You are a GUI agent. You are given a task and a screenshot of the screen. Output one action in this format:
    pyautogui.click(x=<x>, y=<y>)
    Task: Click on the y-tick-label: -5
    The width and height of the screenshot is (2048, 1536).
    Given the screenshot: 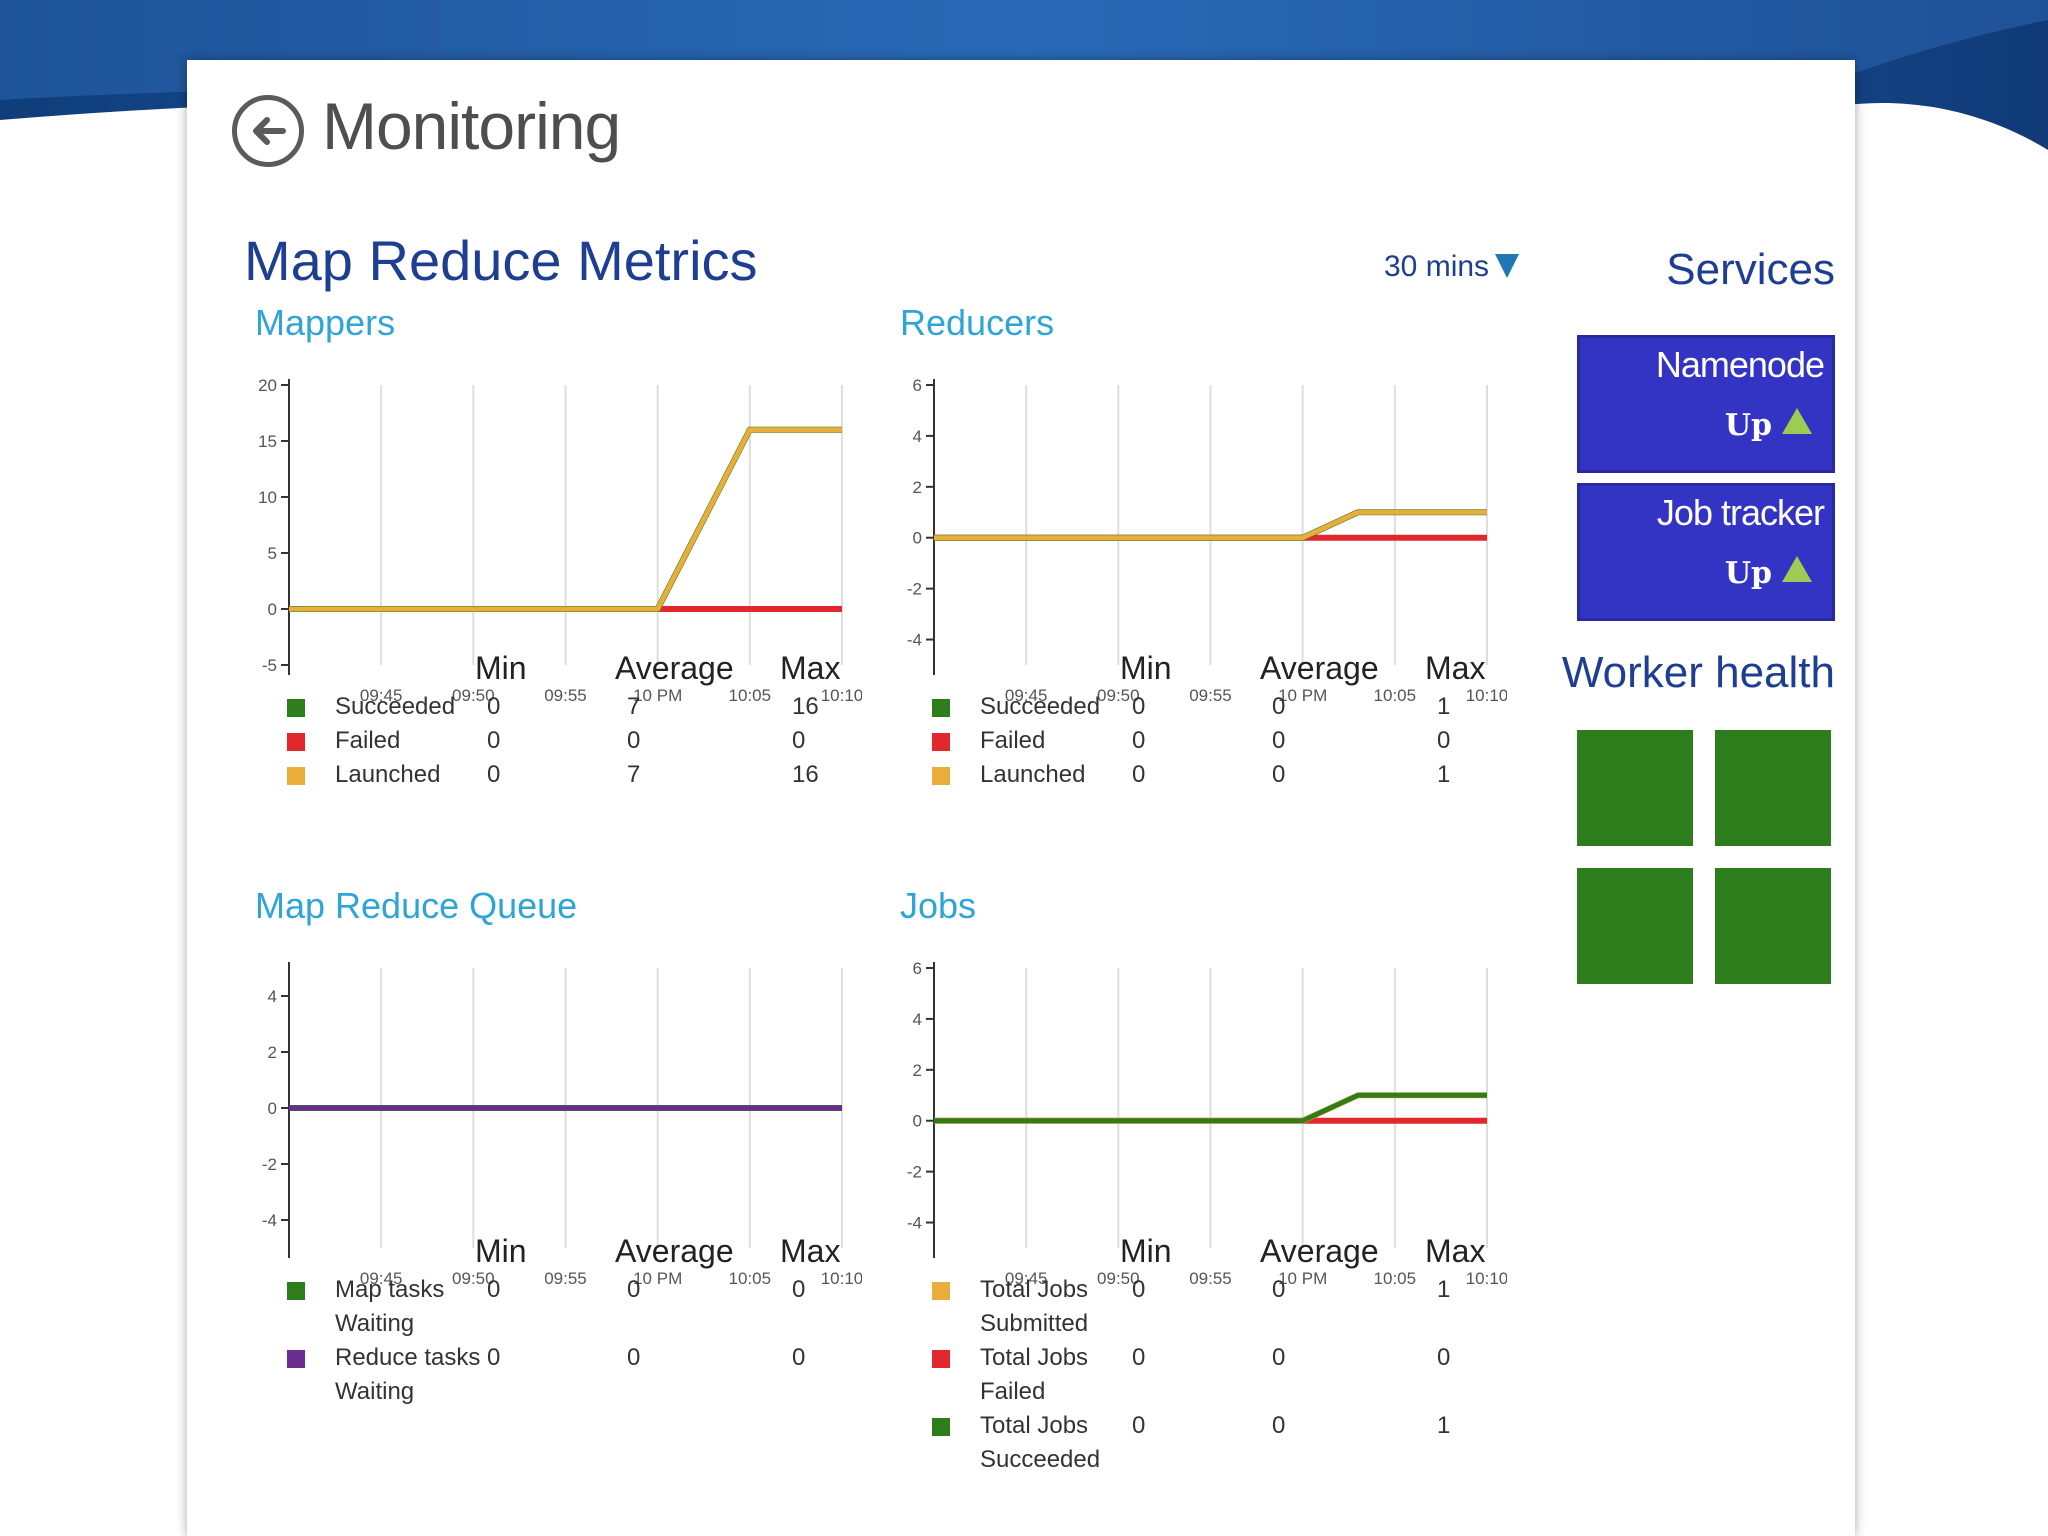 What is the action you would take?
    pyautogui.click(x=269, y=665)
    